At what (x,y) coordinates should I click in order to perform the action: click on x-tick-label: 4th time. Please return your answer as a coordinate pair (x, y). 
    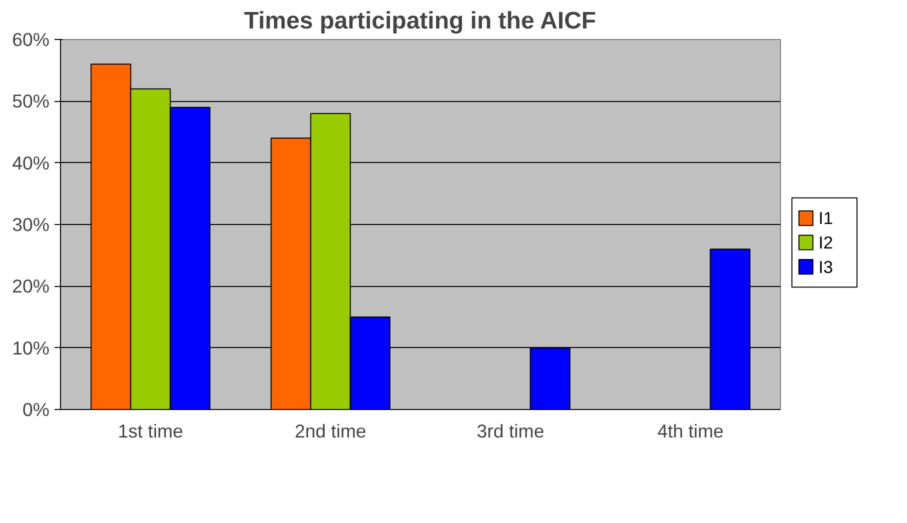
    Looking at the image, I should click on (690, 431).